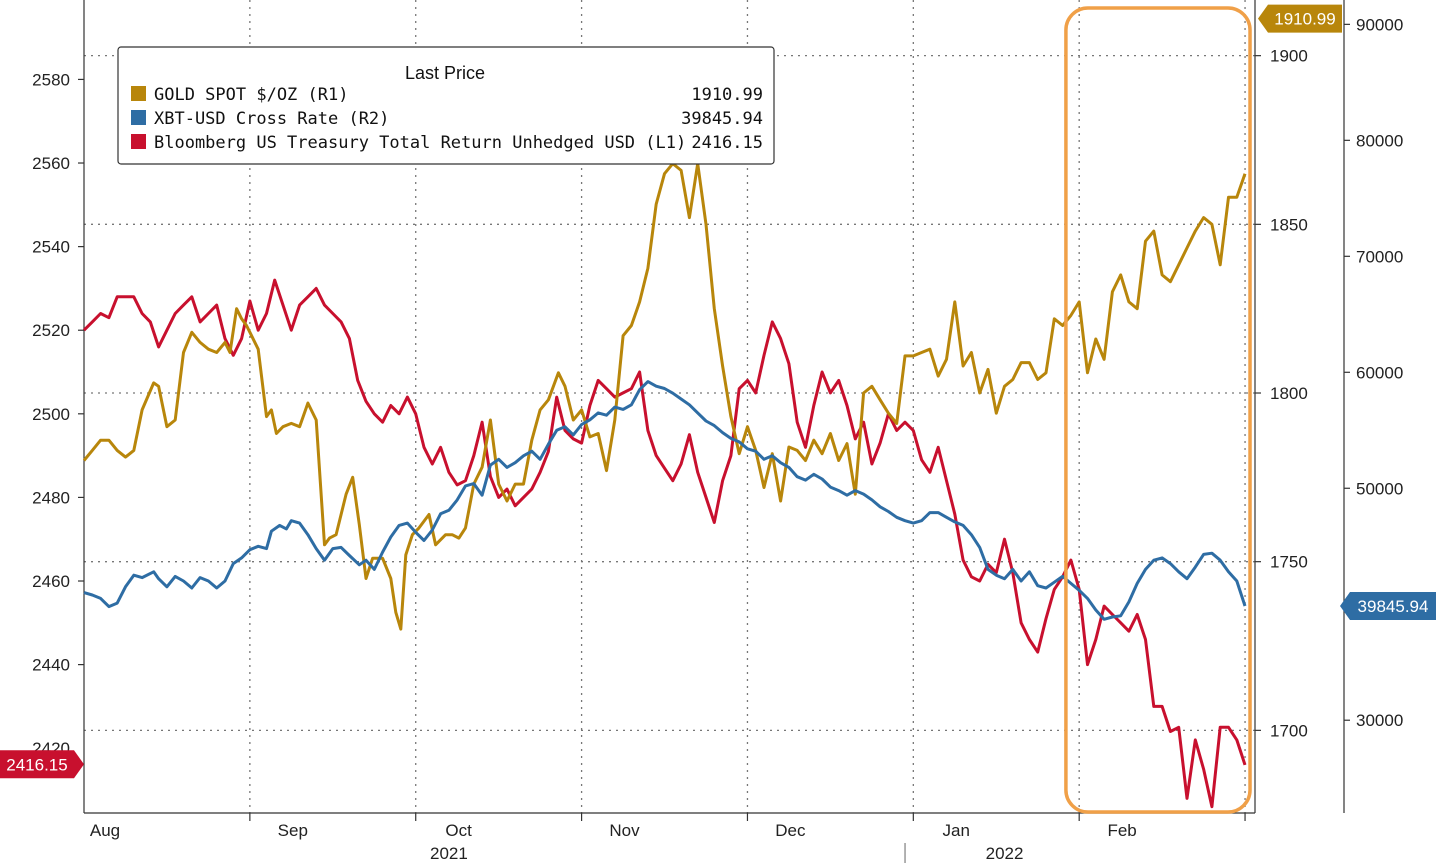 Image resolution: width=1437 pixels, height=863 pixels. What do you see at coordinates (51, 581) in the screenshot?
I see `left-tick-label: 2460` at bounding box center [51, 581].